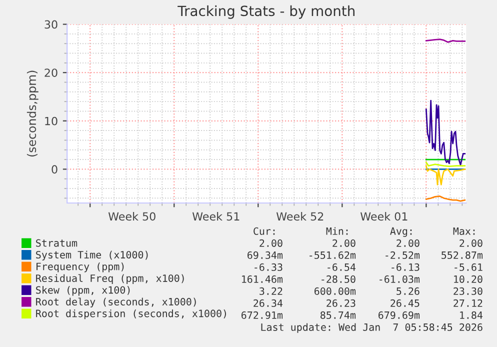 The width and height of the screenshot is (497, 347). Describe the element at coordinates (462, 255) in the screenshot. I see `text: 552.87m` at that location.